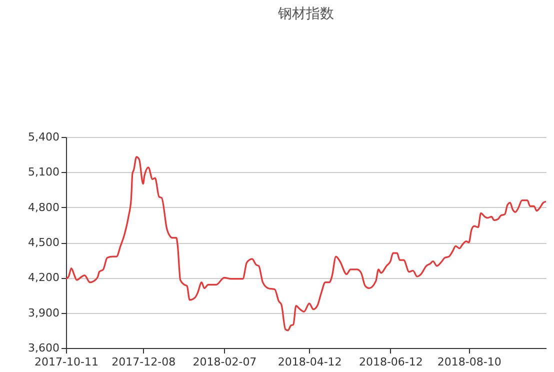  What do you see at coordinates (44, 207) in the screenshot?
I see `y-tick-label: 4,800` at bounding box center [44, 207].